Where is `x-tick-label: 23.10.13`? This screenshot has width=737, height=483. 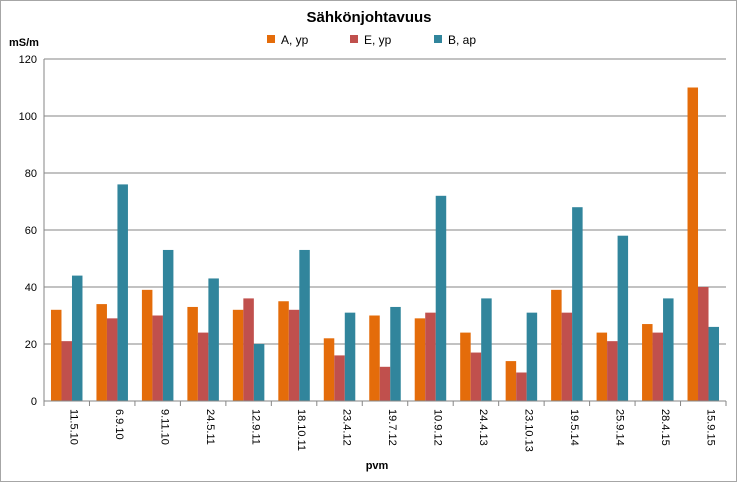 x-tick-label: 23.10.13 is located at coordinates (528, 430).